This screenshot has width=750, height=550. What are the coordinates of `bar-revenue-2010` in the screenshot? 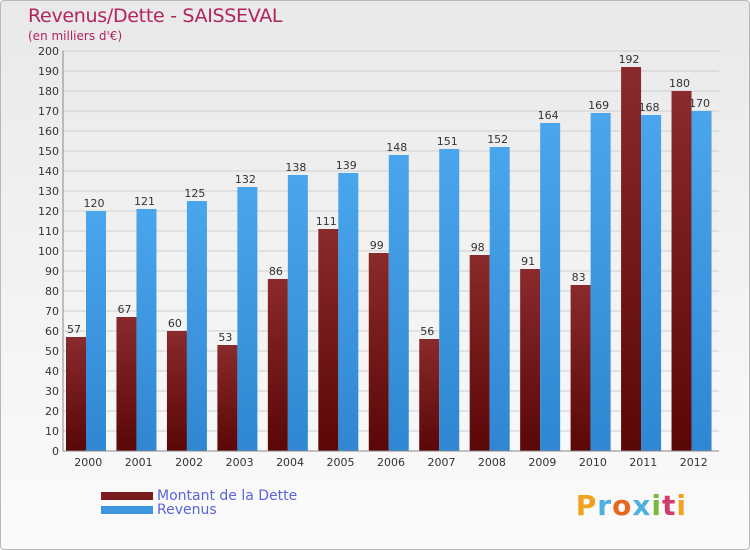 It's located at (600, 282).